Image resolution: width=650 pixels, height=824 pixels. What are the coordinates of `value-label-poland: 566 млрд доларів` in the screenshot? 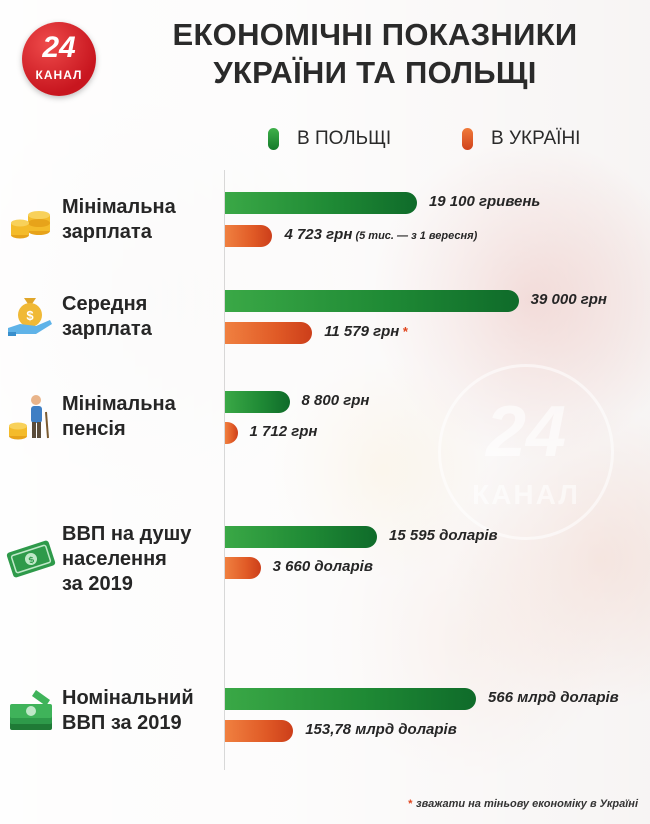 It's located at (553, 697).